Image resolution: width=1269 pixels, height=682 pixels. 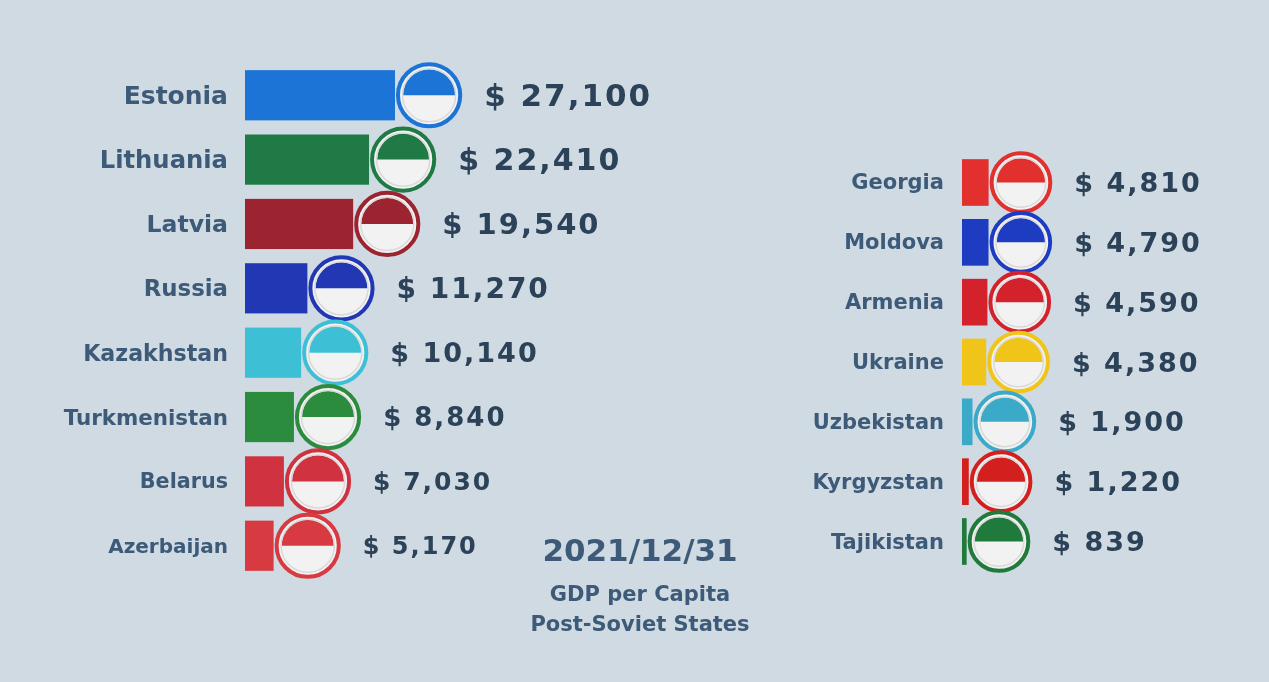 What do you see at coordinates (521, 223) in the screenshot?
I see `data-label: $ 19,540` at bounding box center [521, 223].